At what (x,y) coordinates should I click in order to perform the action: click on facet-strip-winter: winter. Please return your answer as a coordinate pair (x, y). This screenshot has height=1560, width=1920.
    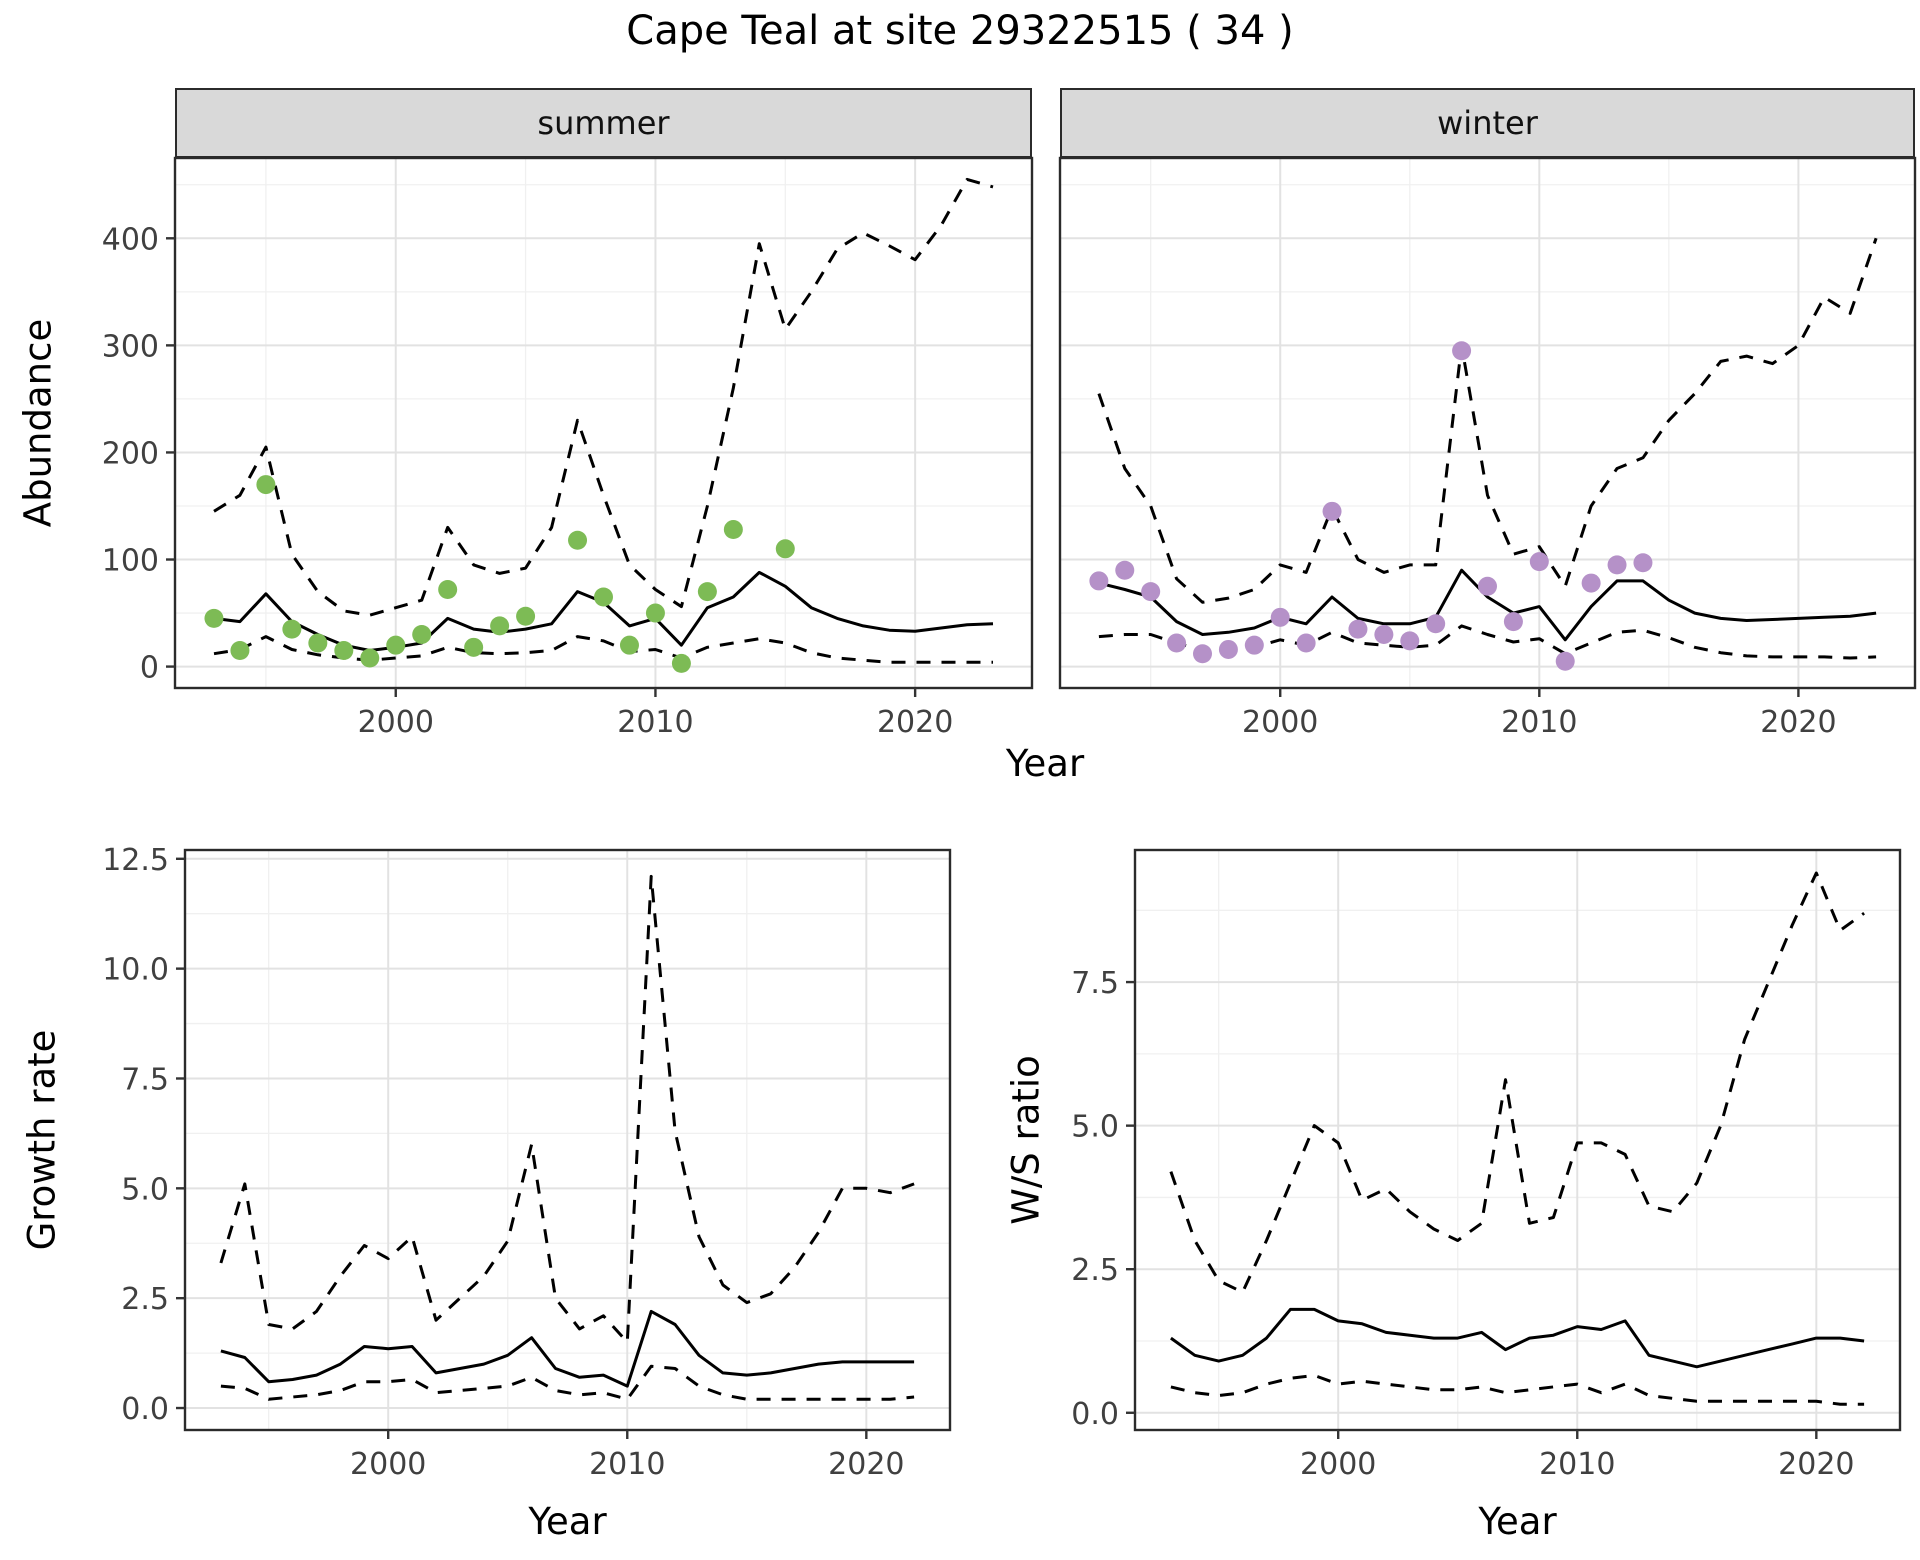
    Looking at the image, I should click on (1487, 123).